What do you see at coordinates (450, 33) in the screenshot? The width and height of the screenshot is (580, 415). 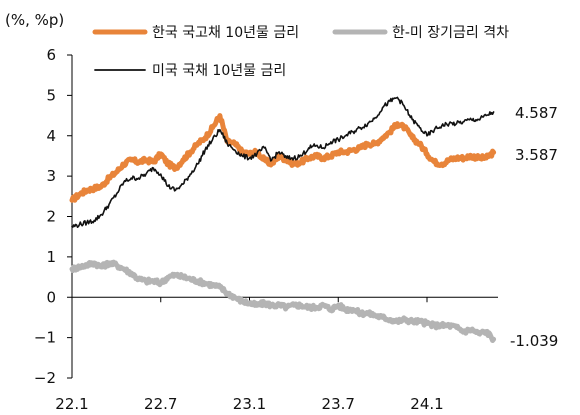 I see `legend-label: 한-미 장기금리 격차` at bounding box center [450, 33].